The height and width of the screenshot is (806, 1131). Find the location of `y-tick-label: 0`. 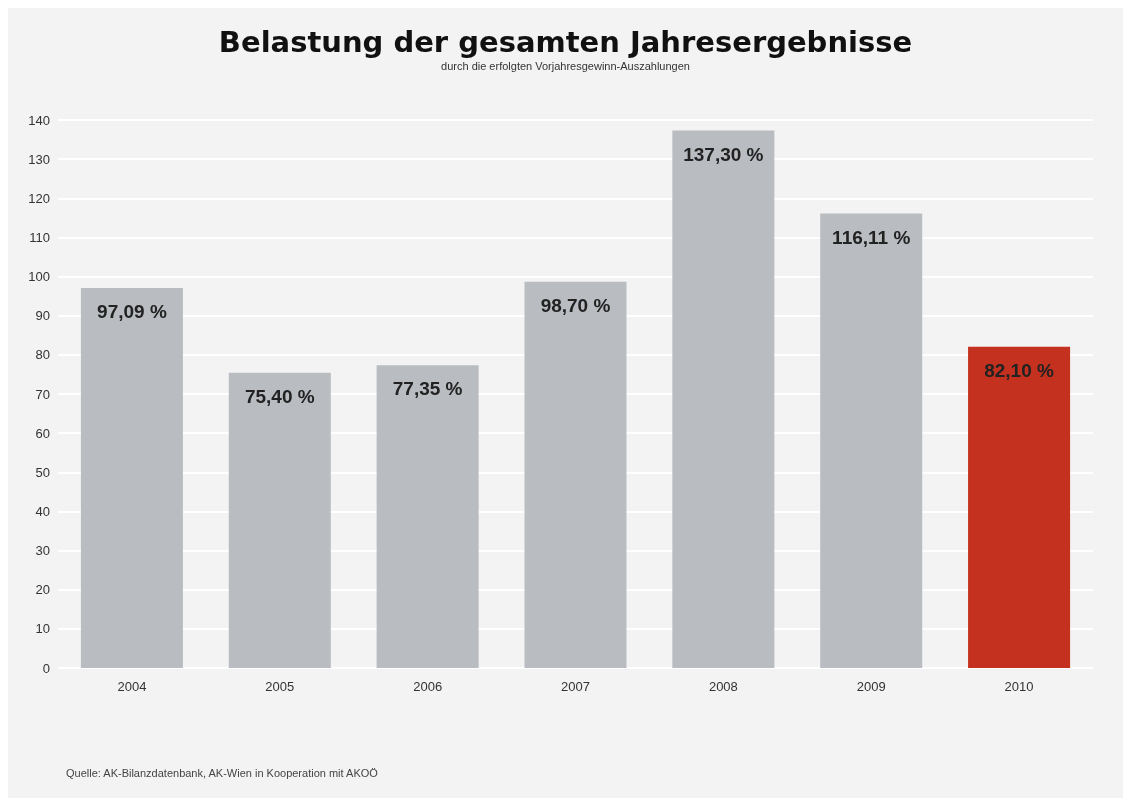

y-tick-label: 0 is located at coordinates (46, 668).